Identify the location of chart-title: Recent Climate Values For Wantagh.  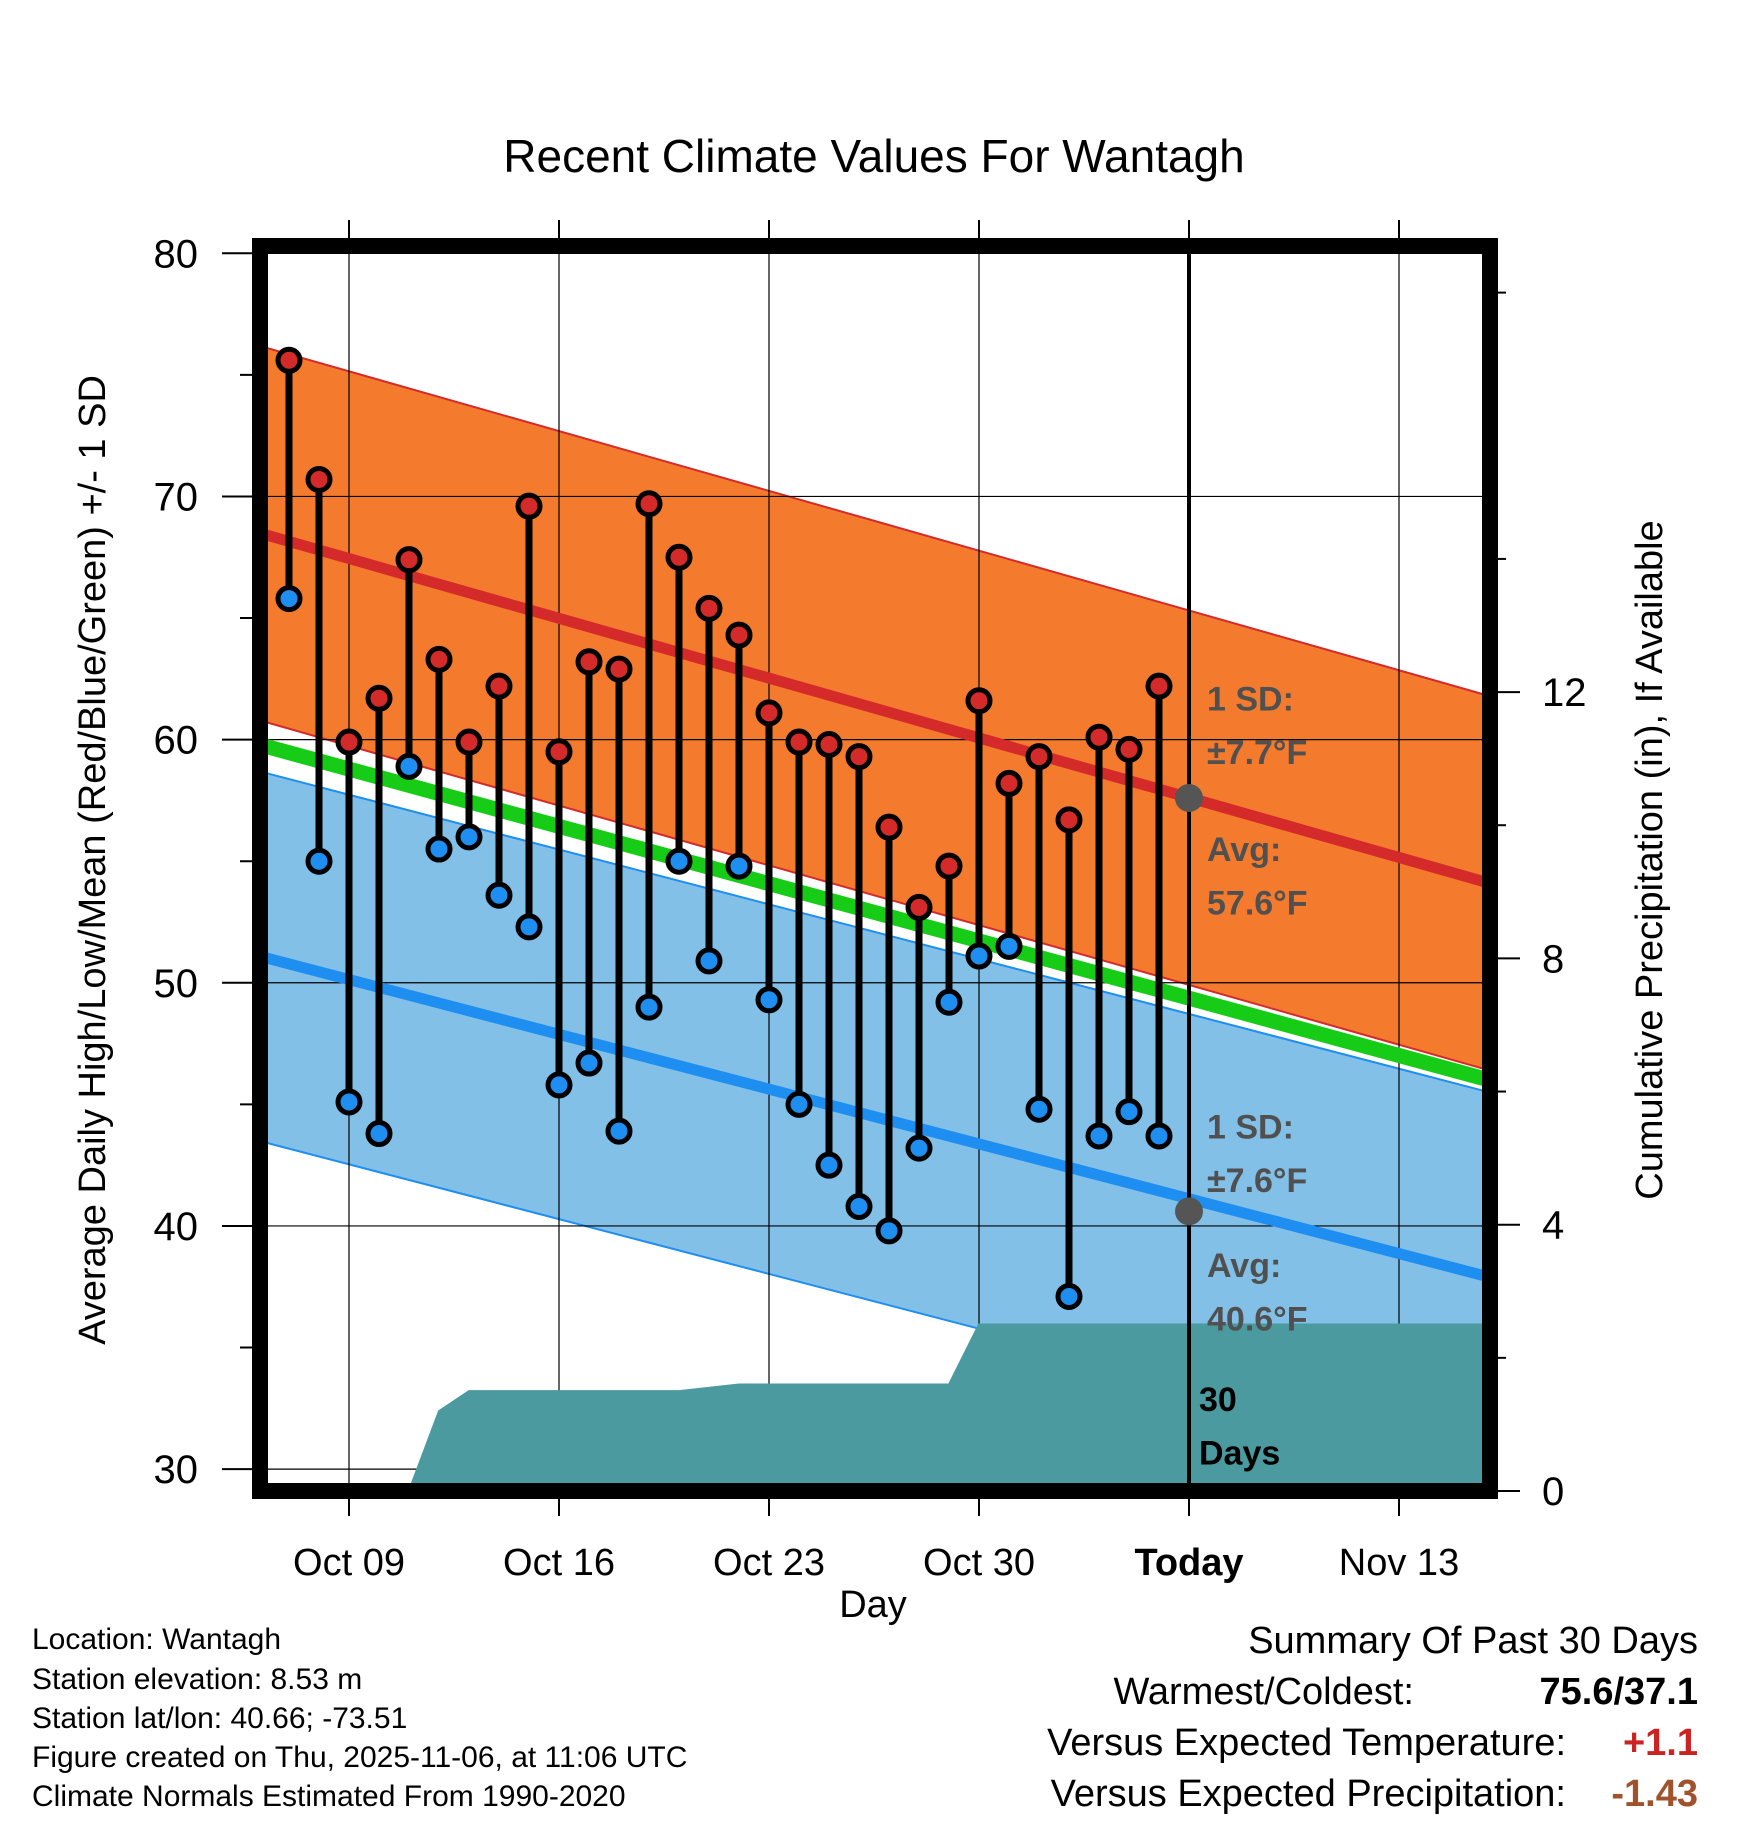
(873, 156).